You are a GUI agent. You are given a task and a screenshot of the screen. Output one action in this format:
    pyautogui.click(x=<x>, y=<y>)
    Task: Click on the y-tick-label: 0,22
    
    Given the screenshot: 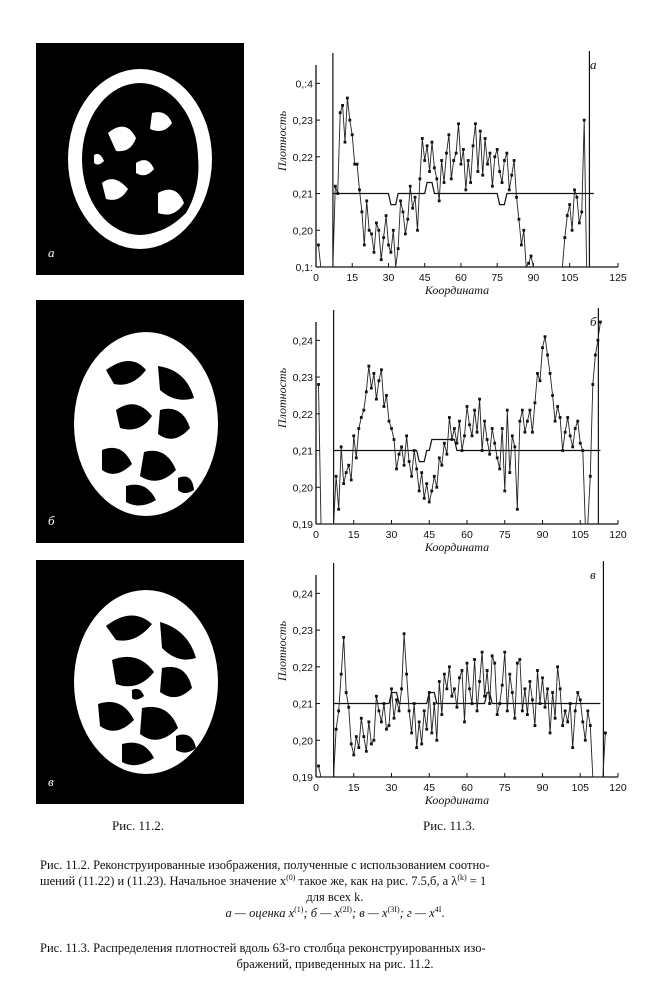 What is the action you would take?
    pyautogui.click(x=303, y=415)
    